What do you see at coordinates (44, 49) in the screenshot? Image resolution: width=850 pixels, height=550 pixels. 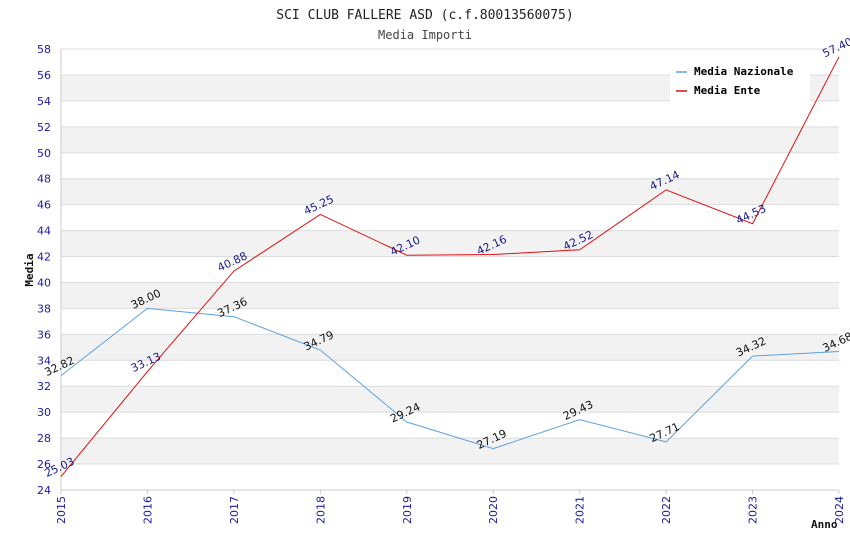 I see `y-tick-label: 58` at bounding box center [44, 49].